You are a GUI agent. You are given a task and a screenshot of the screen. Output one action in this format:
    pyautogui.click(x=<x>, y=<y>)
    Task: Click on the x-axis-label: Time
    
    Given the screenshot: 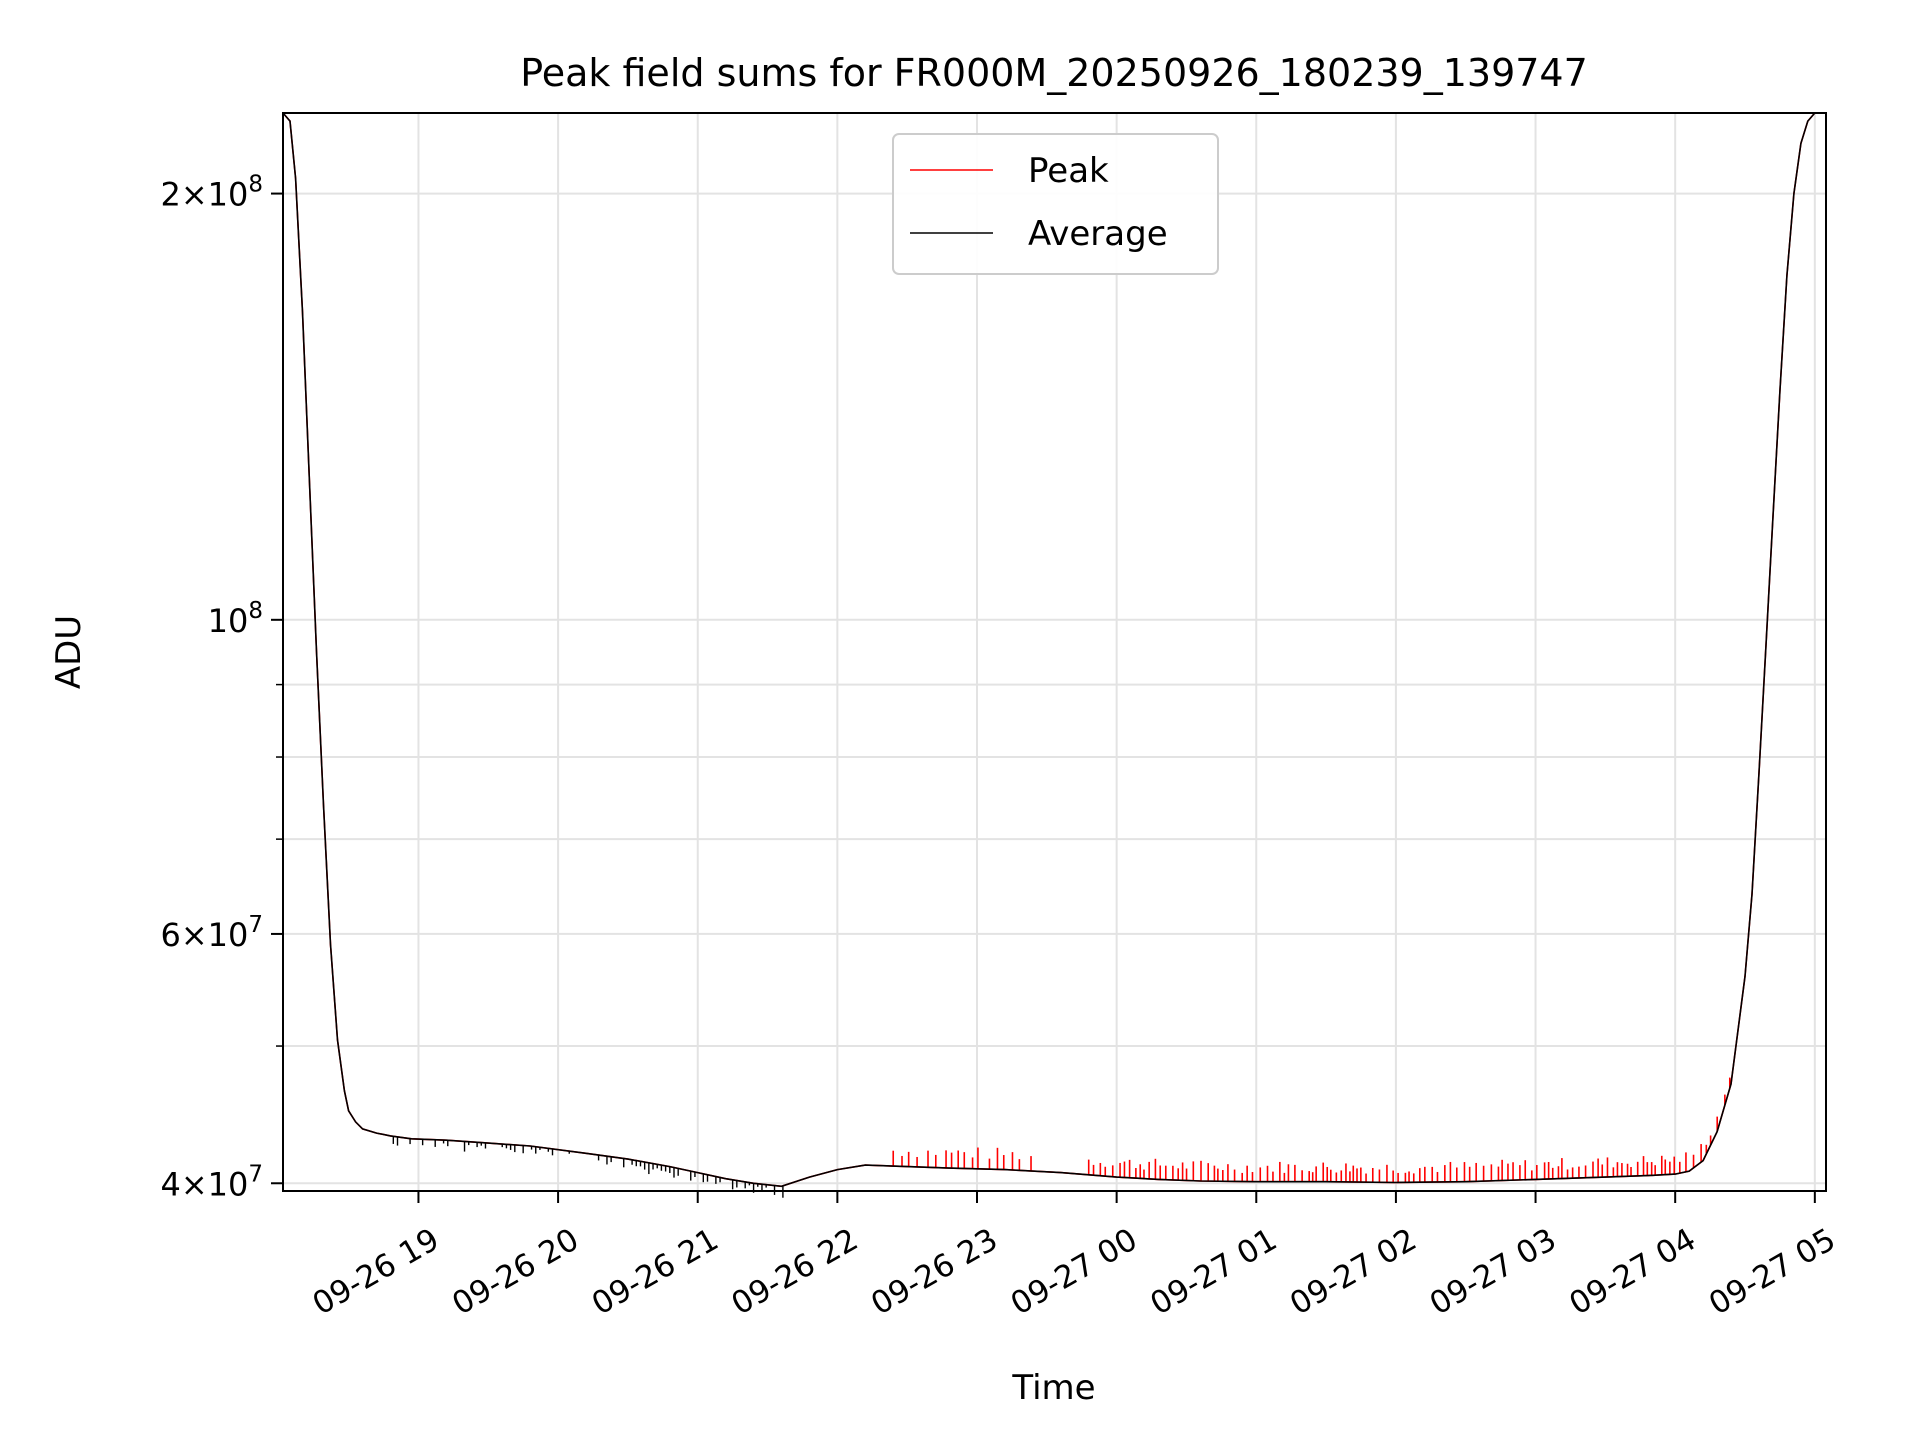 What is the action you would take?
    pyautogui.click(x=1053, y=1388)
    